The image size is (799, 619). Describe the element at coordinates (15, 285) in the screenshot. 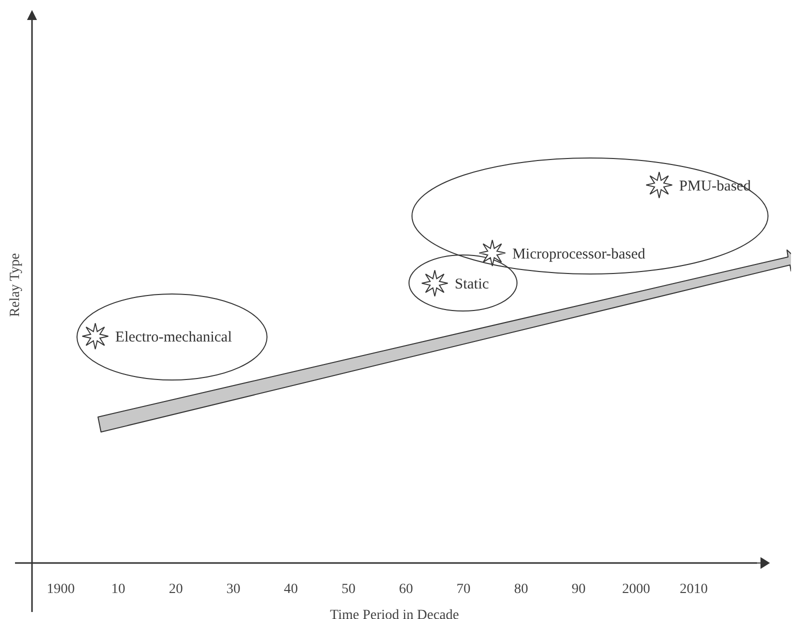

I see `y-axis-title: Relay Type` at that location.